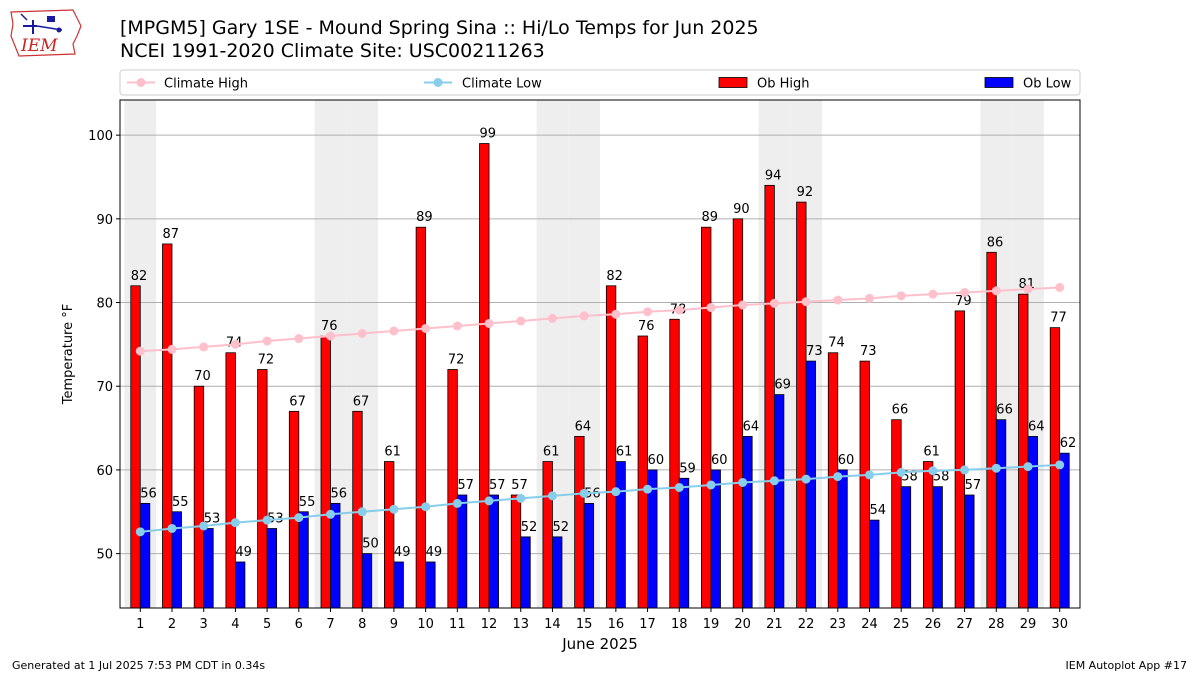 This screenshot has width=1200, height=675. Describe the element at coordinates (600, 319) in the screenshot. I see `climate-high-line` at that location.